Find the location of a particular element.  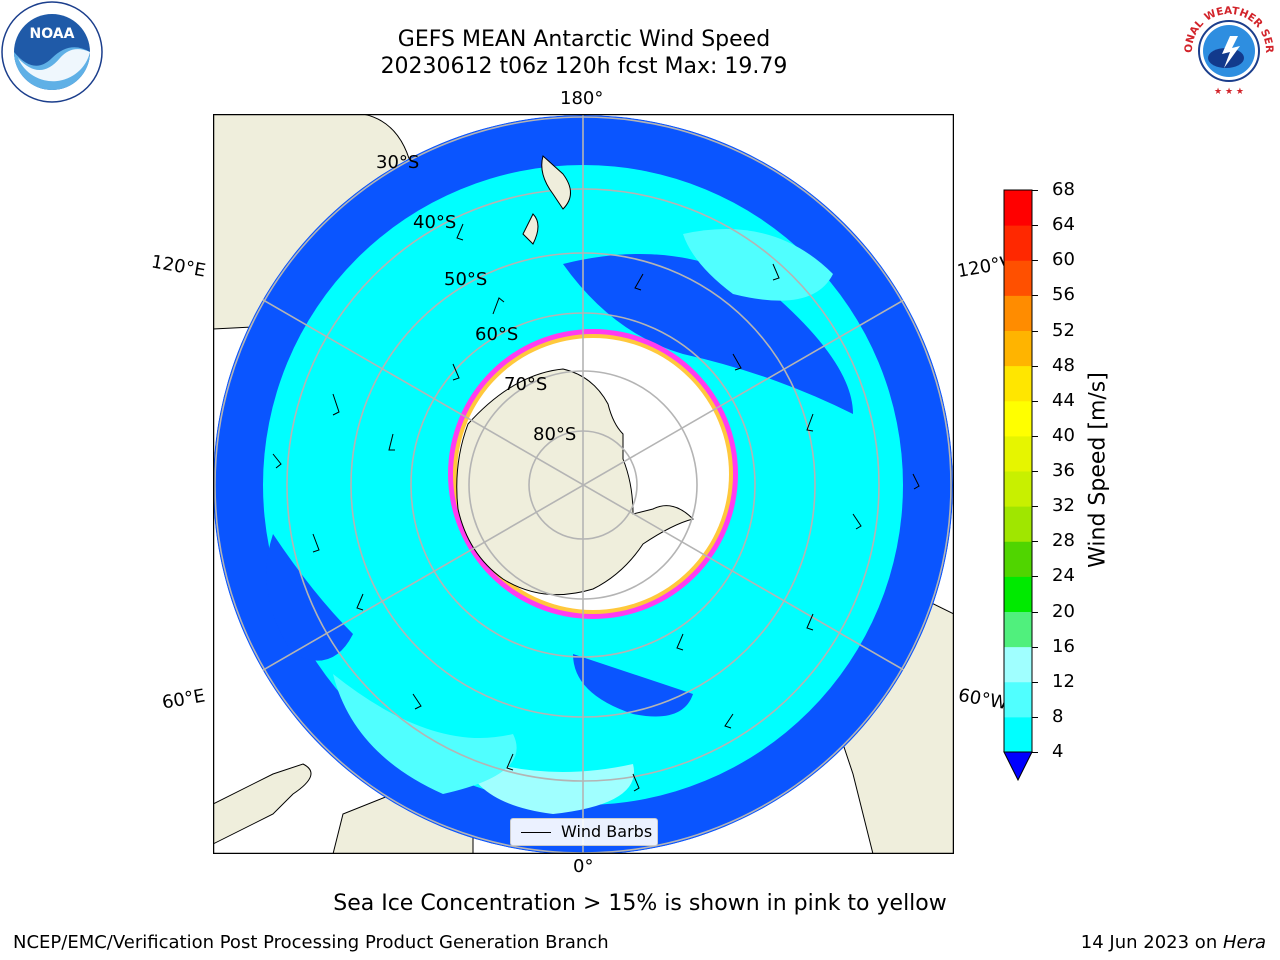

svg-text: NOAA is located at coordinates (52, 34).